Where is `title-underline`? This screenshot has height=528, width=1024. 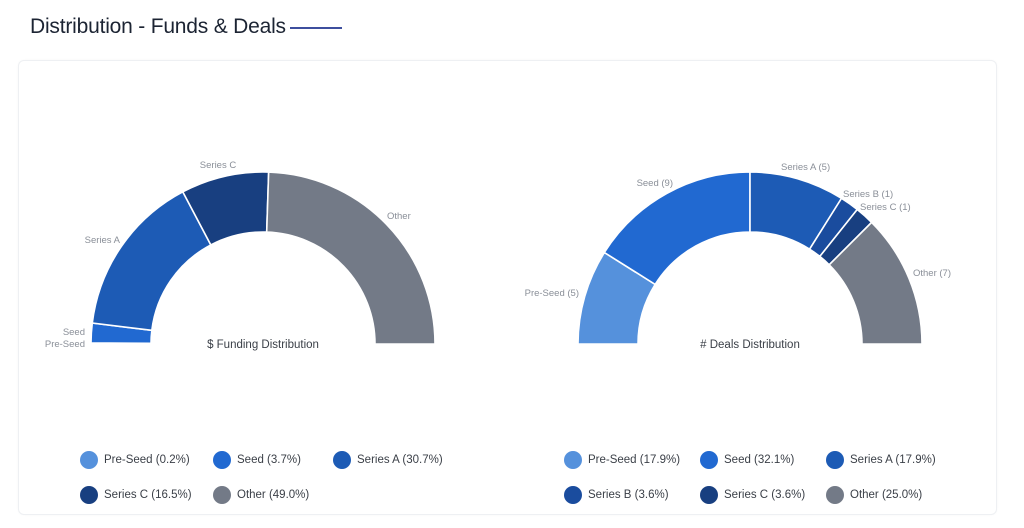
title-underline is located at coordinates (315, 28).